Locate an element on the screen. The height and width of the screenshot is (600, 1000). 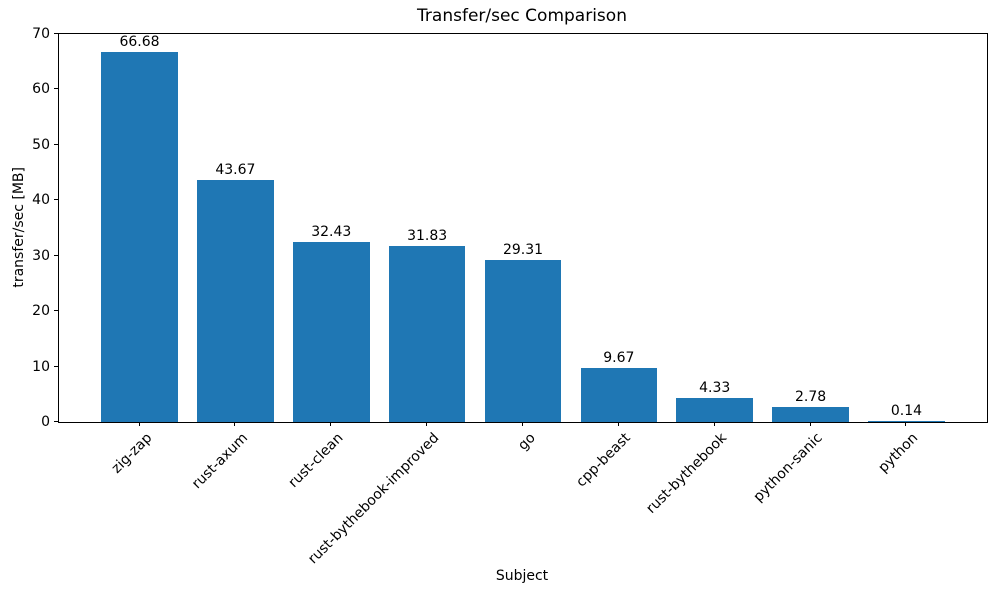
x-tick-label: zig-zap is located at coordinates (131, 453).